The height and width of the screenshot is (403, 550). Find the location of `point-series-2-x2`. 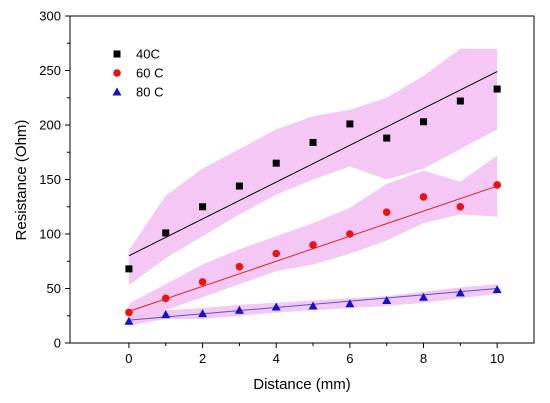

point-series-2-x2 is located at coordinates (202, 282).